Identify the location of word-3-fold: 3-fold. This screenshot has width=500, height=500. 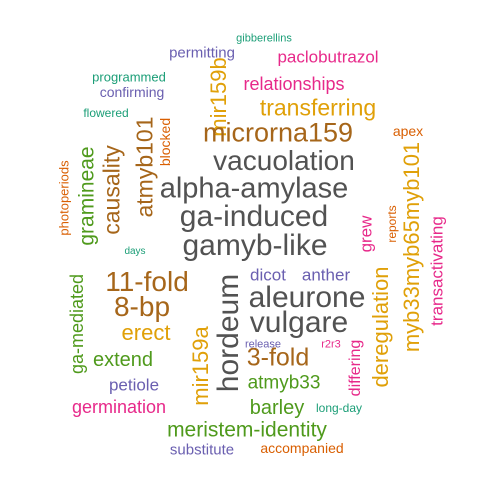
(278, 357).